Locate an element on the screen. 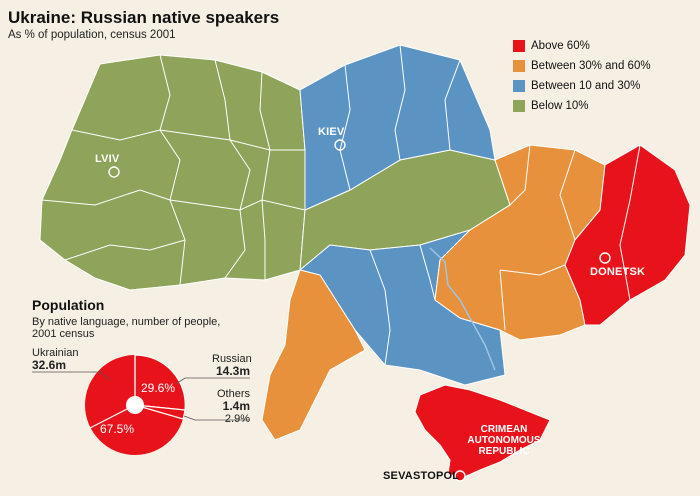  others-label: Others 1.4m 2.9% is located at coordinates (231, 406).